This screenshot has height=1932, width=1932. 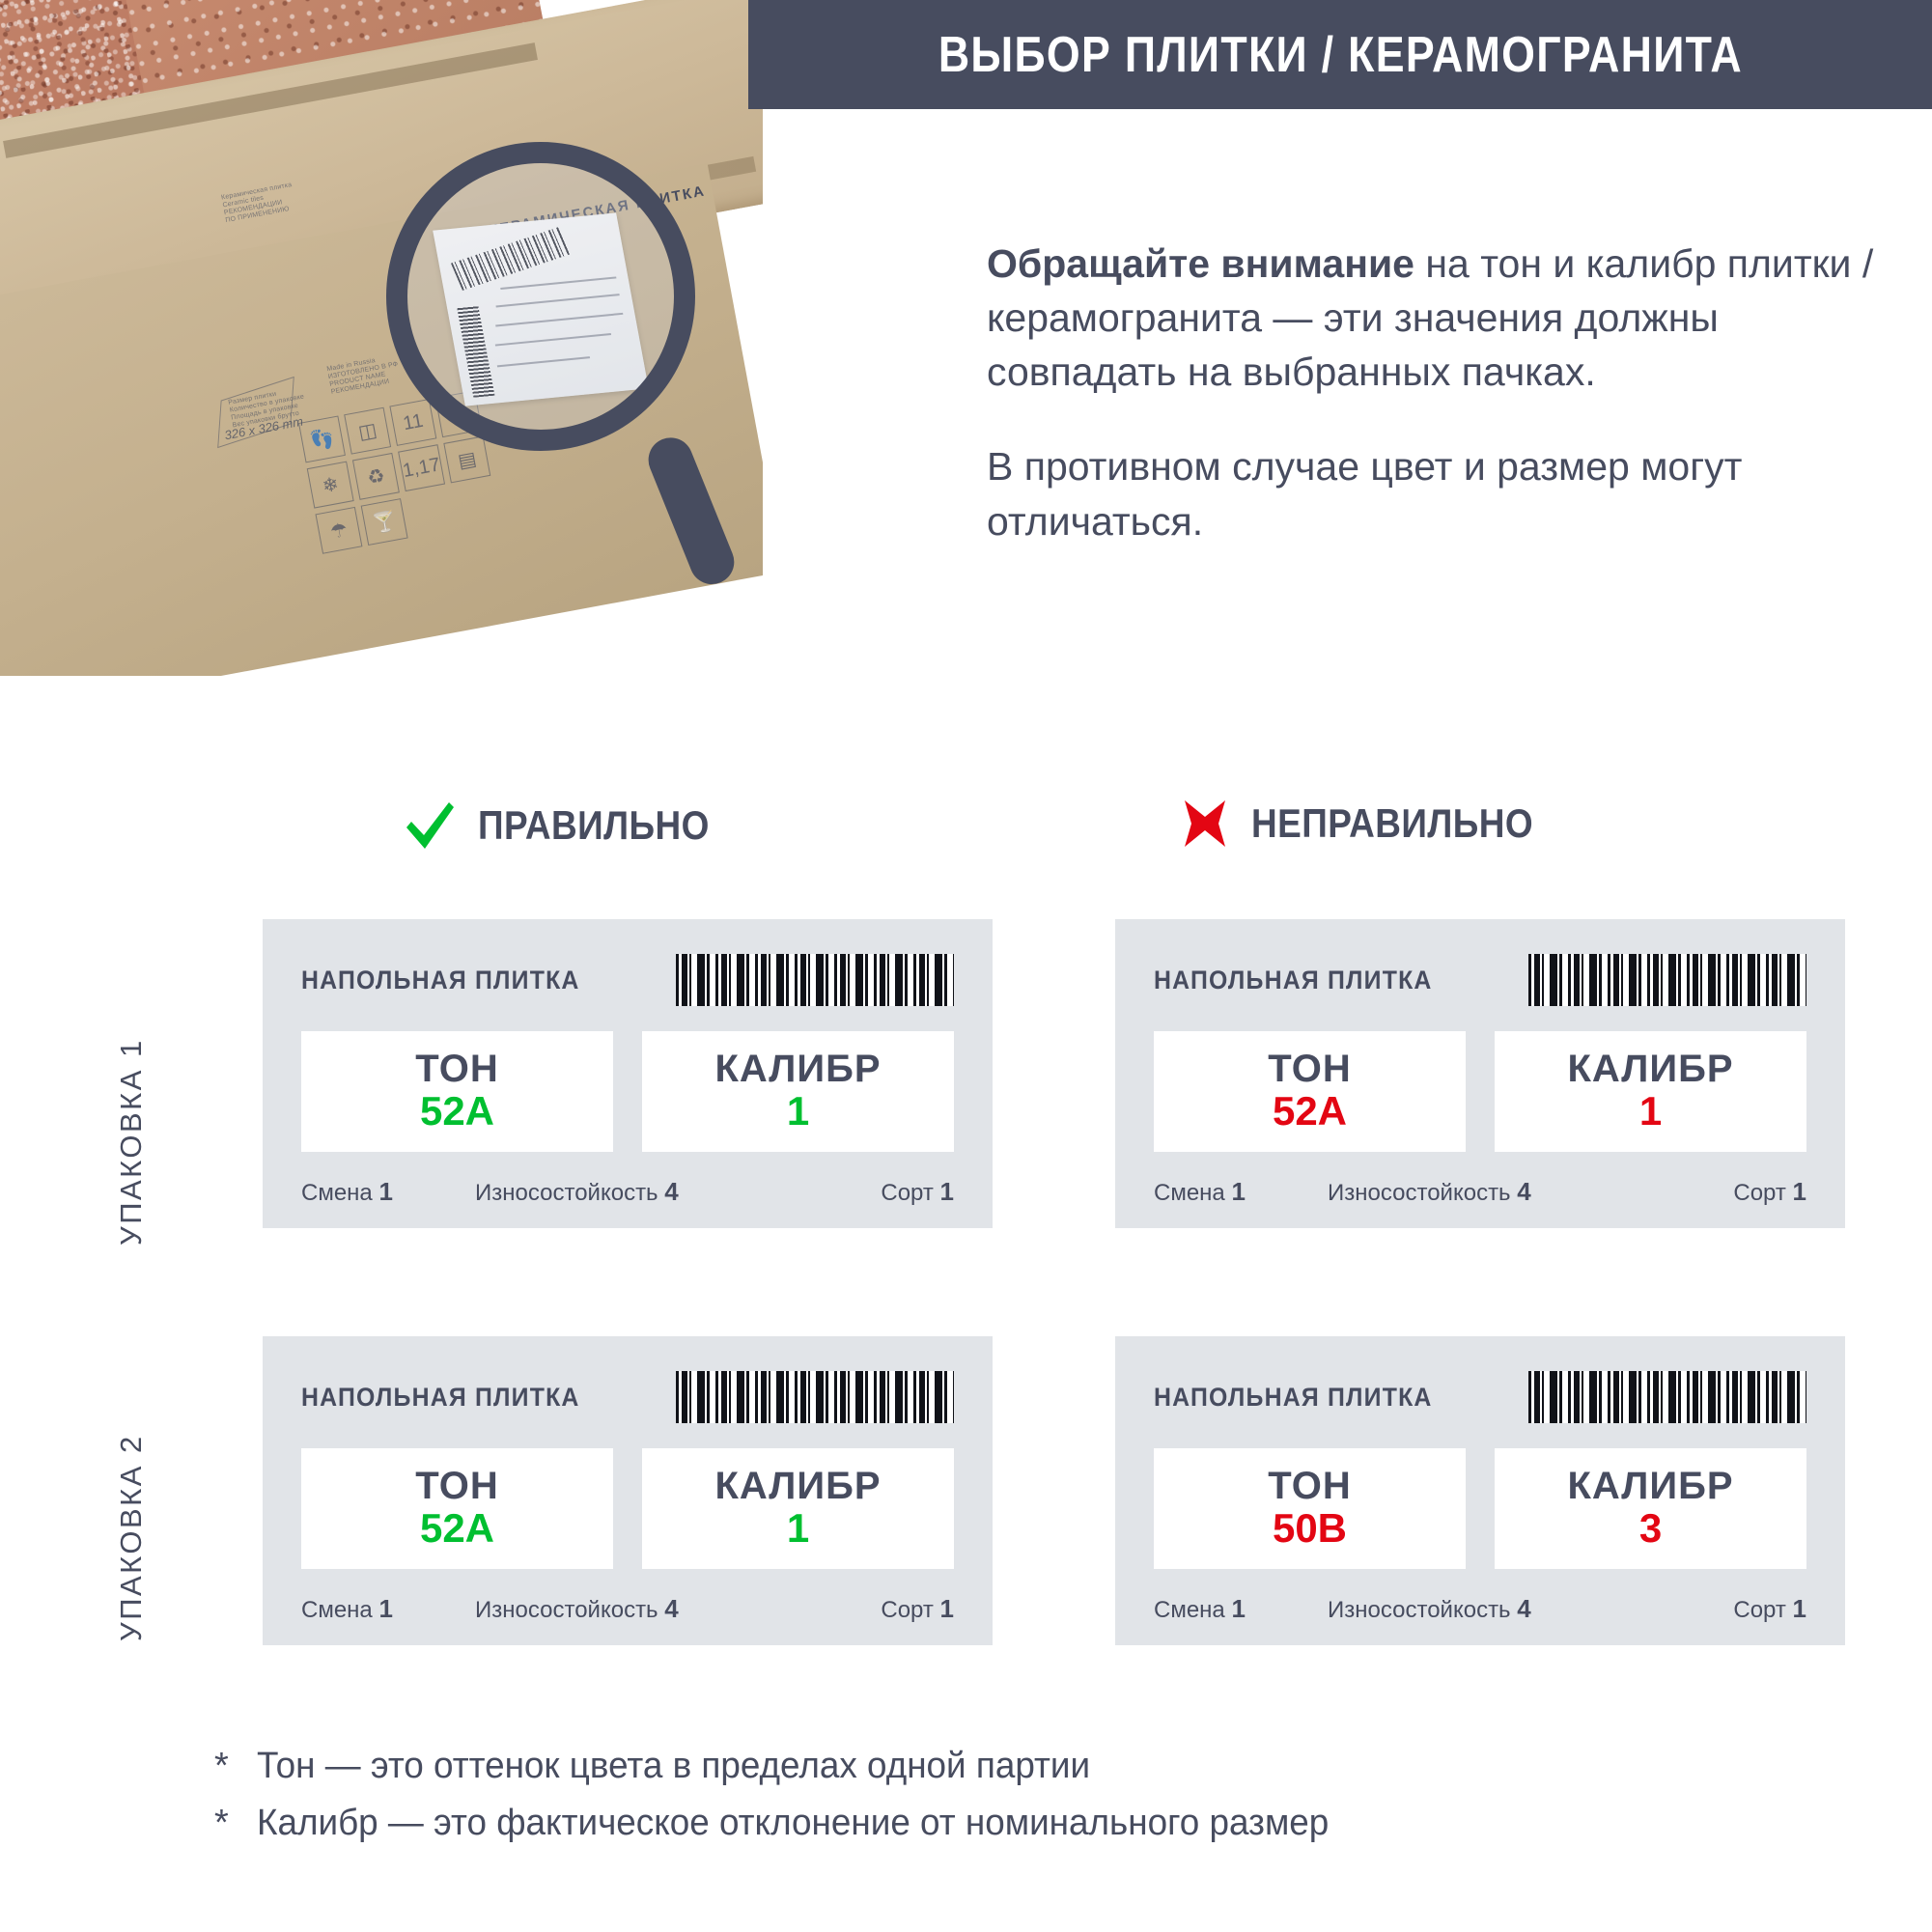 What do you see at coordinates (413, 422) in the screenshot?
I see `pictogram-value-11: 11` at bounding box center [413, 422].